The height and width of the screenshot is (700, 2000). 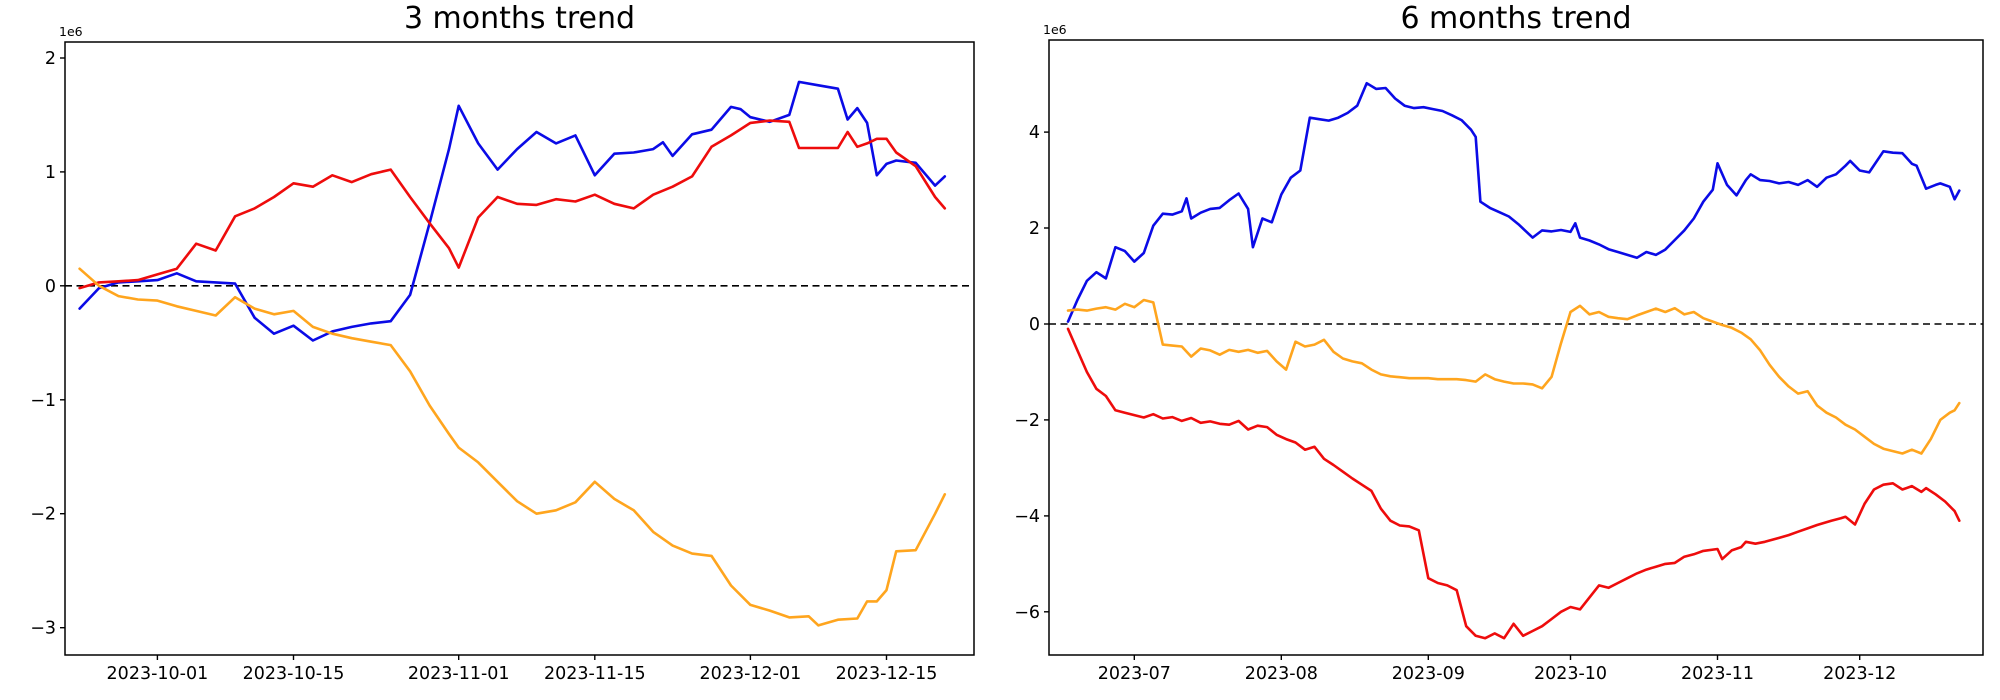 What do you see at coordinates (1570, 674) in the screenshot?
I see `trend-6m-x-tick-label: 2023-10` at bounding box center [1570, 674].